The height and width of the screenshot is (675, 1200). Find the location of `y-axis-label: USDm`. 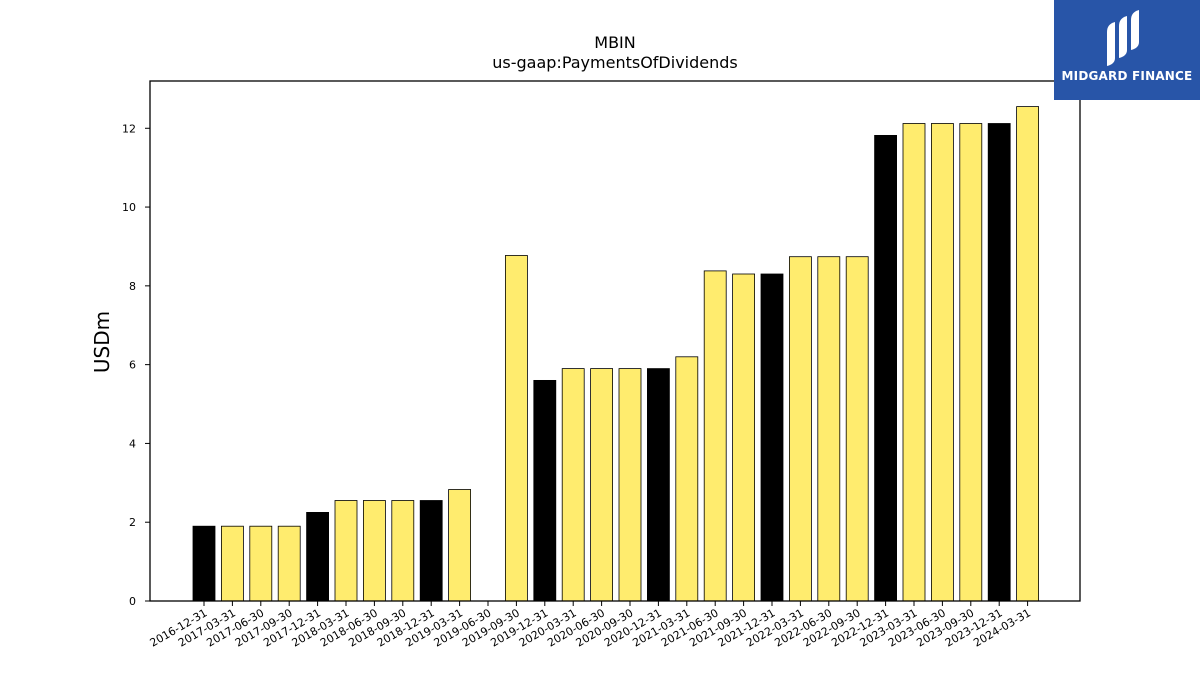

y-axis-label: USDm is located at coordinates (102, 342).